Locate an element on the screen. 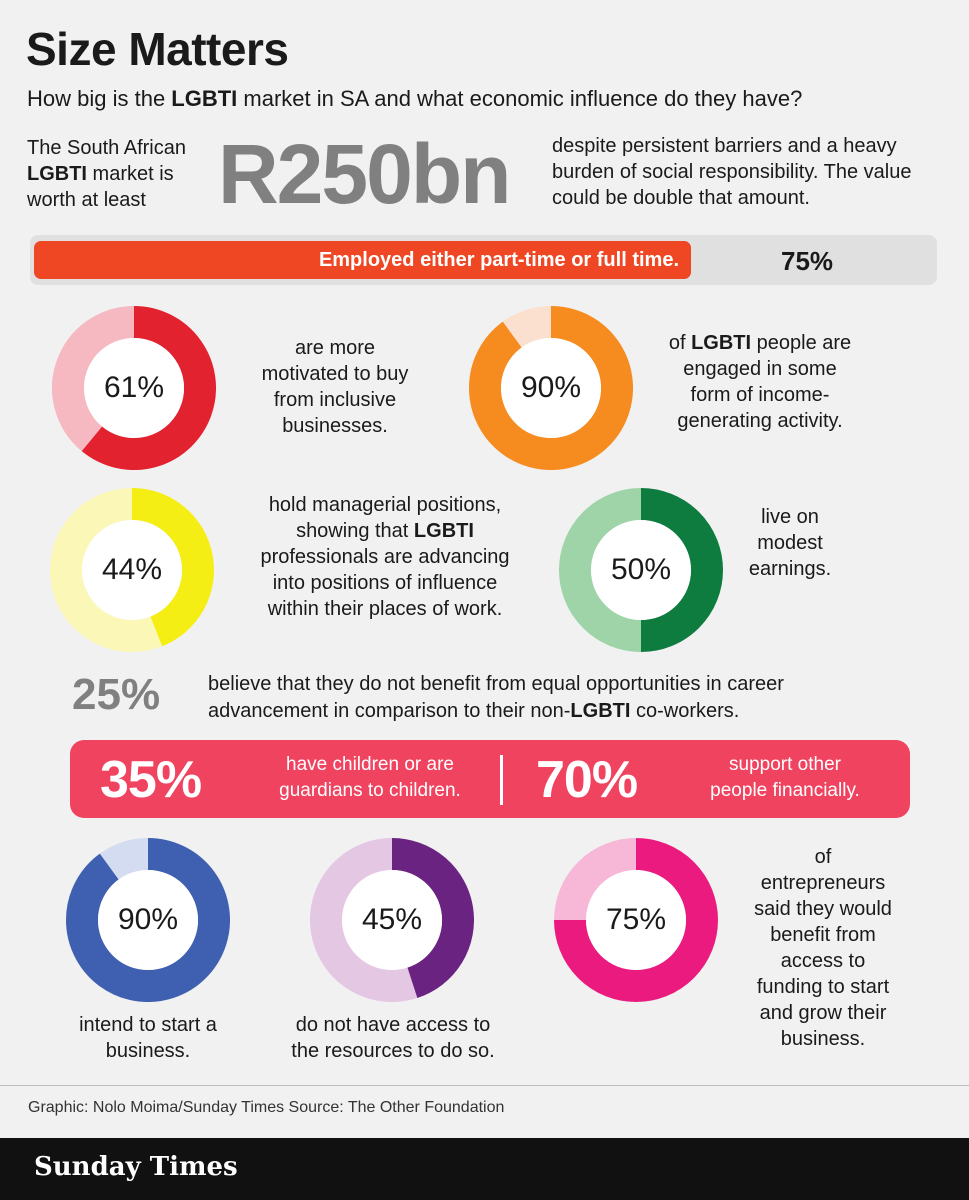  s45-percent-label: 45% is located at coordinates (392, 919).